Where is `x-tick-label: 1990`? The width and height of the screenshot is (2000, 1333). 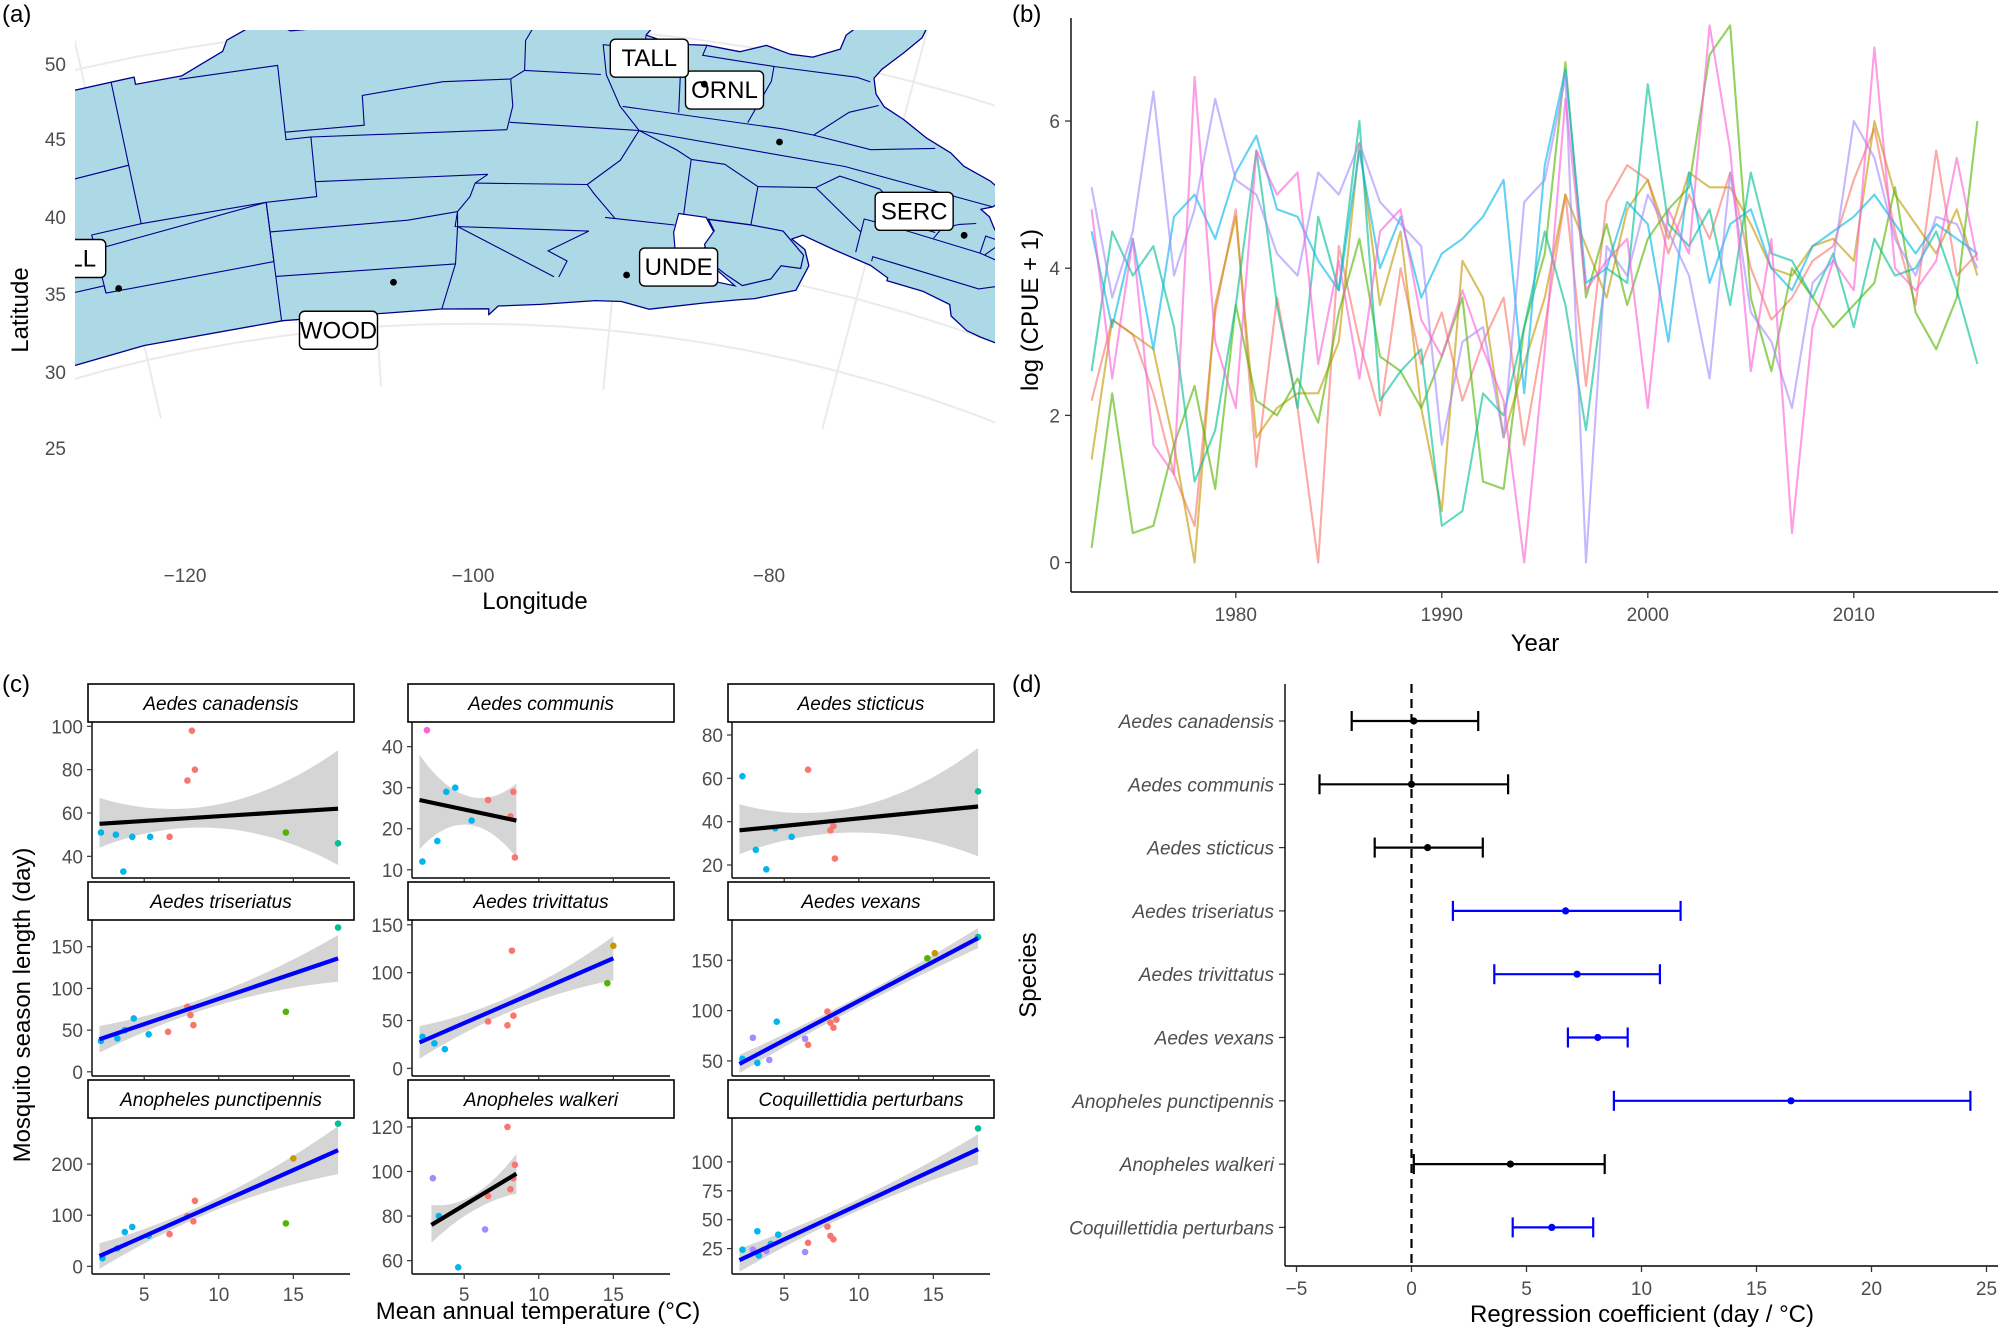
x-tick-label: 1990 is located at coordinates (1442, 615).